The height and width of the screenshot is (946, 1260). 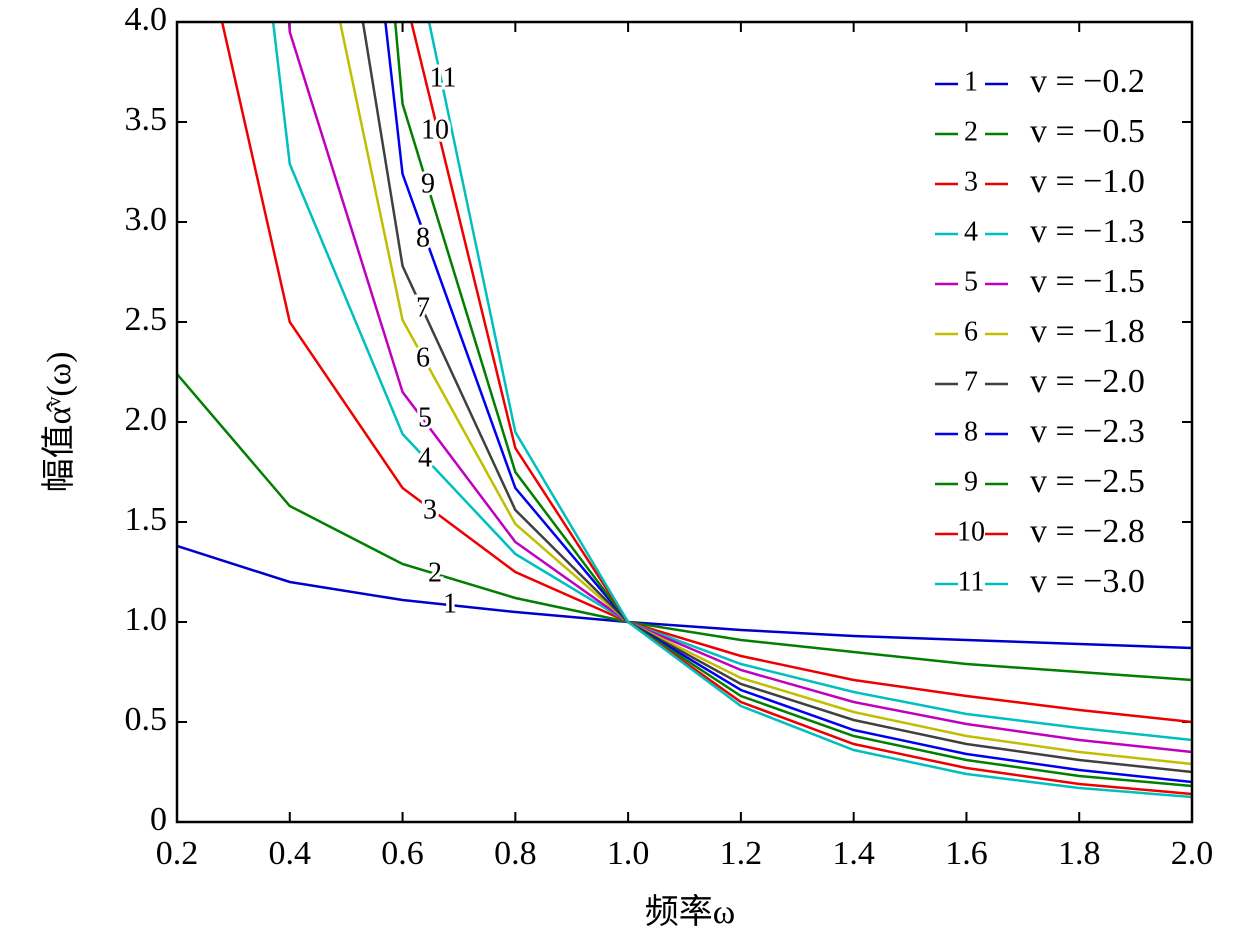 What do you see at coordinates (971, 331) in the screenshot?
I see `legend-number: 6` at bounding box center [971, 331].